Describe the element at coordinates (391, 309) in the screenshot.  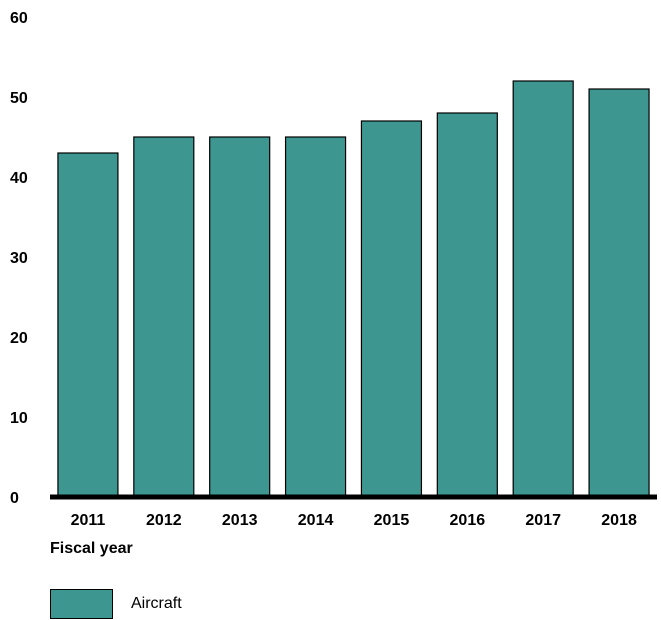
I see `bar-2015` at that location.